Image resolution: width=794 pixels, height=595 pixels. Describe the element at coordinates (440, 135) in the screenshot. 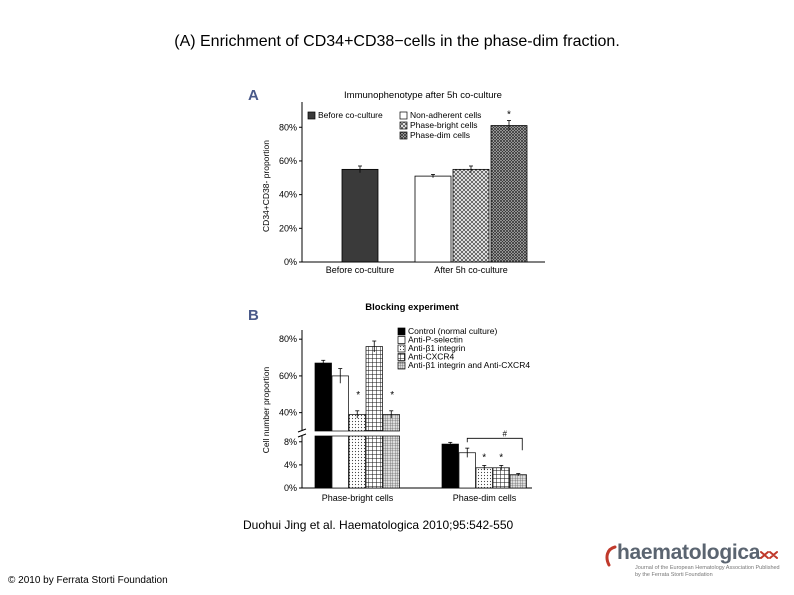

I see `panel-a-legend-label: Phase-dim cells` at that location.